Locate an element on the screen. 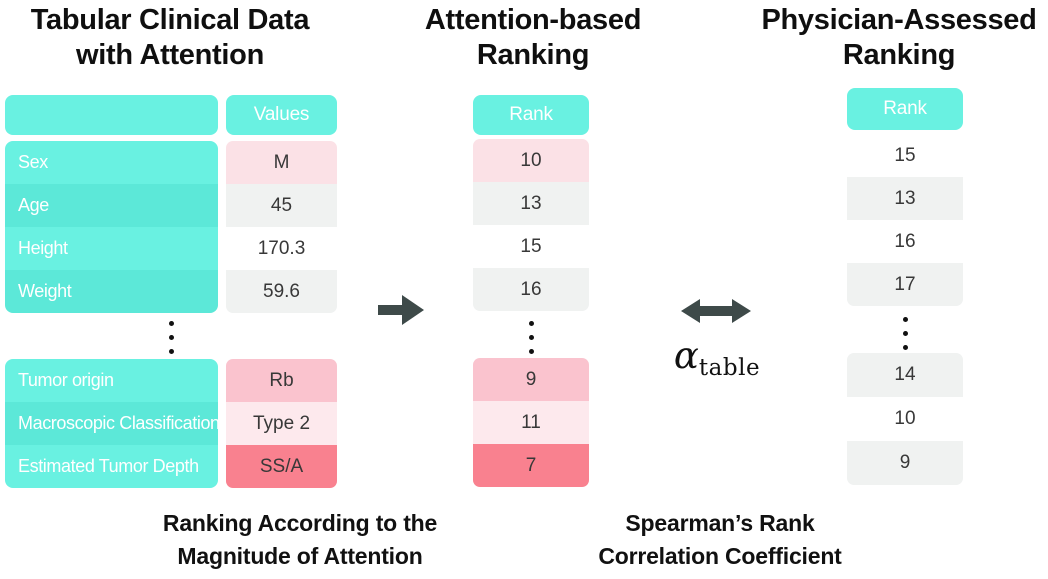 The width and height of the screenshot is (1048, 579). alpha-subscript: table is located at coordinates (729, 368).